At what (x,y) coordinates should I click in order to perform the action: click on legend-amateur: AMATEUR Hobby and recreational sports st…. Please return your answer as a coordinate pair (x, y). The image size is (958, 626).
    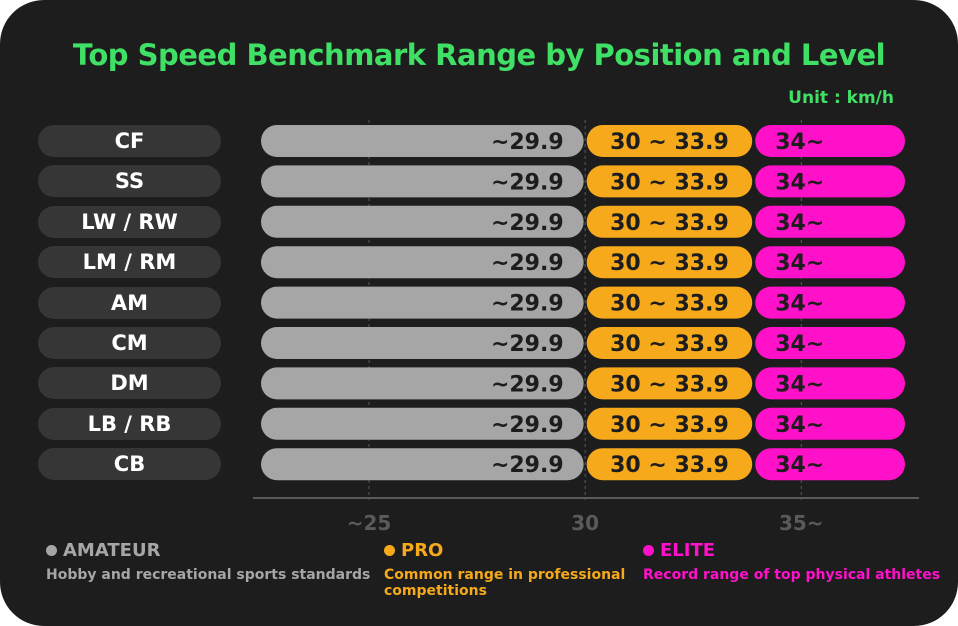
    Looking at the image, I should click on (211, 561).